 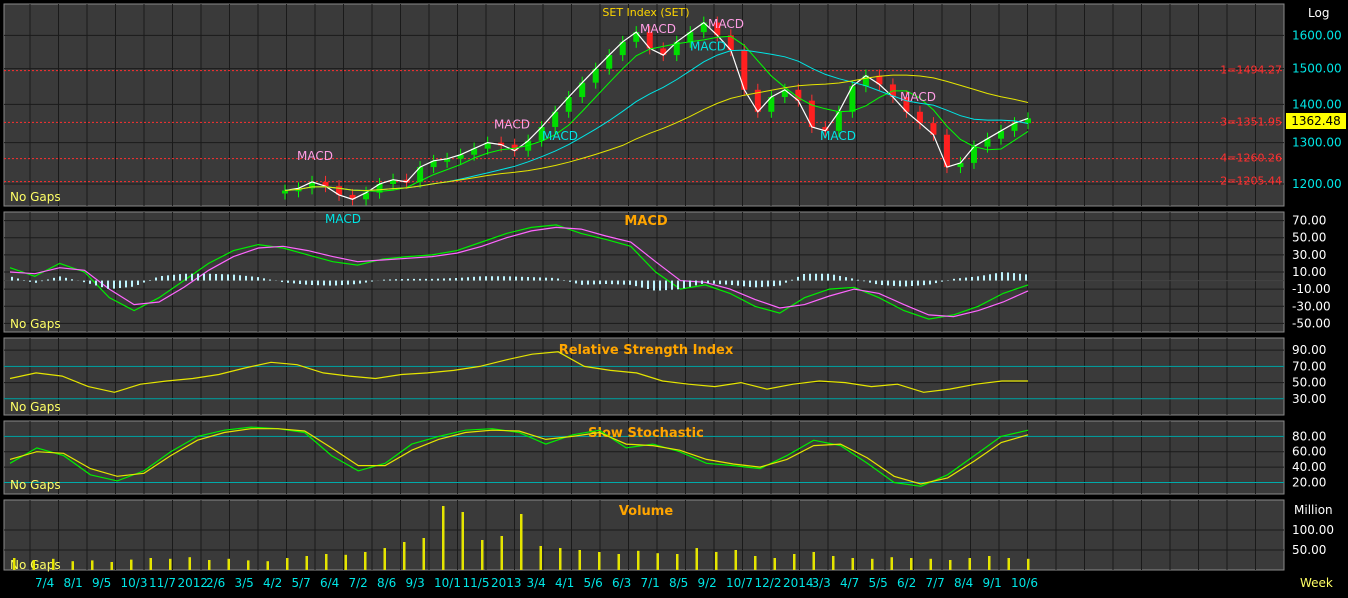 What do you see at coordinates (646, 221) in the screenshot?
I see `macd-panel-title: MACD` at bounding box center [646, 221].